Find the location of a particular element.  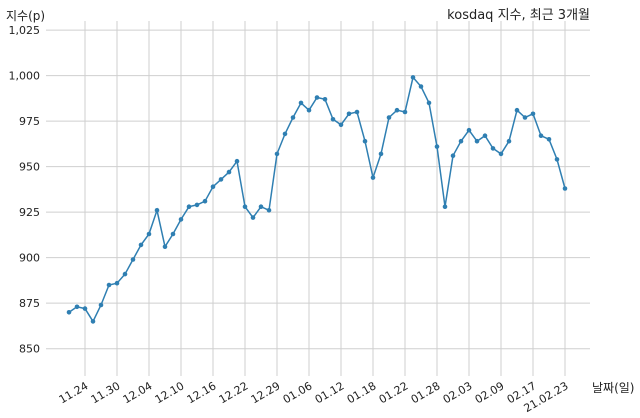

y-tick-label: 900 is located at coordinates (29, 258).